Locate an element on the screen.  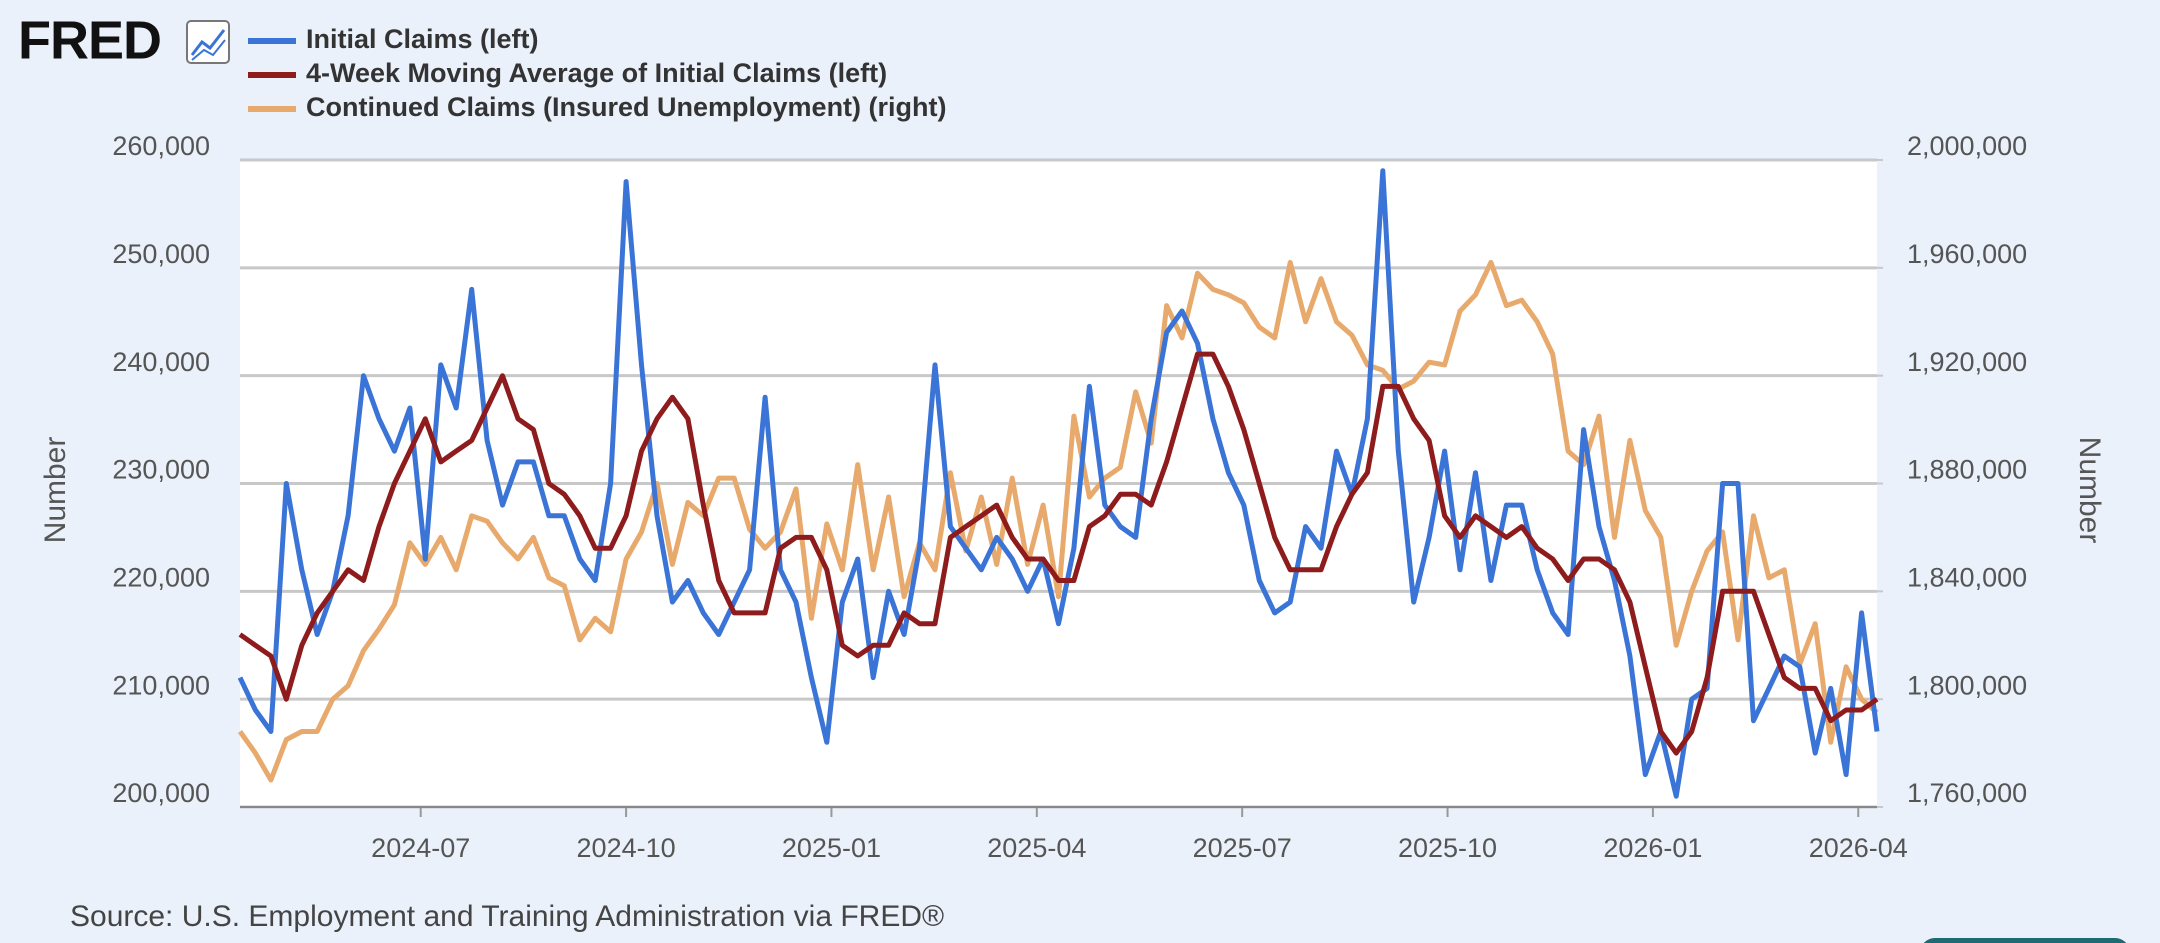
x-tick-label: 2026-01 is located at coordinates (1652, 848).